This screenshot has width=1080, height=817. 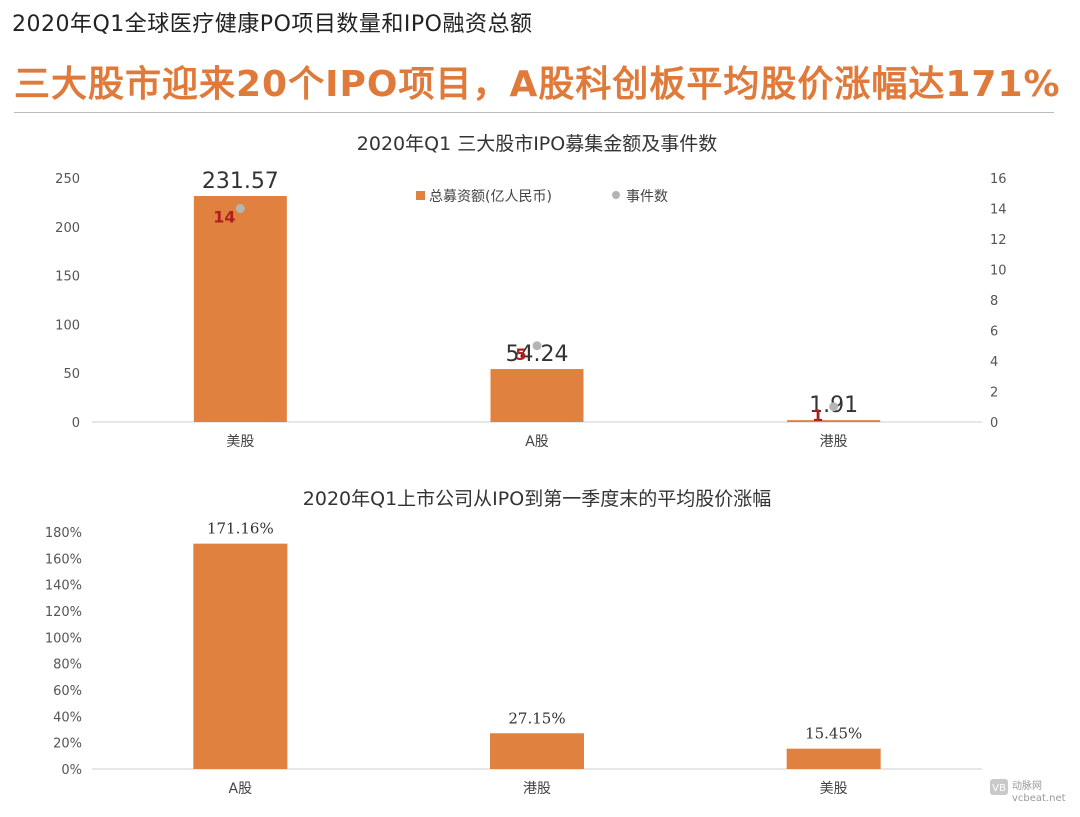 I want to click on chart1-title: 2020年Q1 三大股市IPO募集金额及事件数, so click(x=537, y=144).